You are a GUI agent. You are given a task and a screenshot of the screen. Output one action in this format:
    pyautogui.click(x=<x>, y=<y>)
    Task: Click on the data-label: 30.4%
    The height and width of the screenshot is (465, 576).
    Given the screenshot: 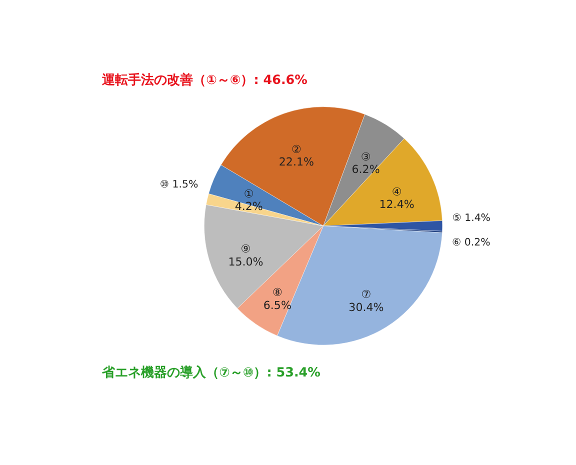 What is the action you would take?
    pyautogui.click(x=366, y=307)
    